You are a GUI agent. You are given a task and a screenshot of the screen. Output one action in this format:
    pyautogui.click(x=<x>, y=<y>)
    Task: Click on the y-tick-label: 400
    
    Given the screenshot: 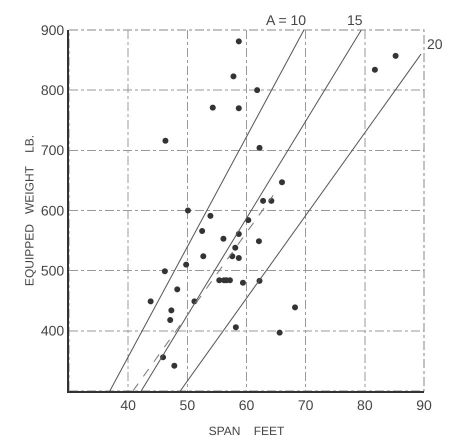 What is the action you would take?
    pyautogui.click(x=52, y=330)
    